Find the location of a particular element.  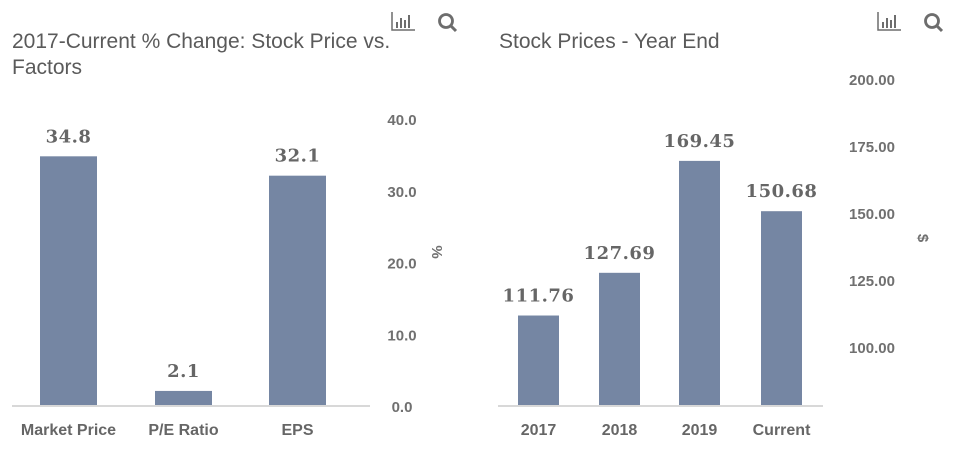

y-tick-label: 200.00 is located at coordinates (872, 80).